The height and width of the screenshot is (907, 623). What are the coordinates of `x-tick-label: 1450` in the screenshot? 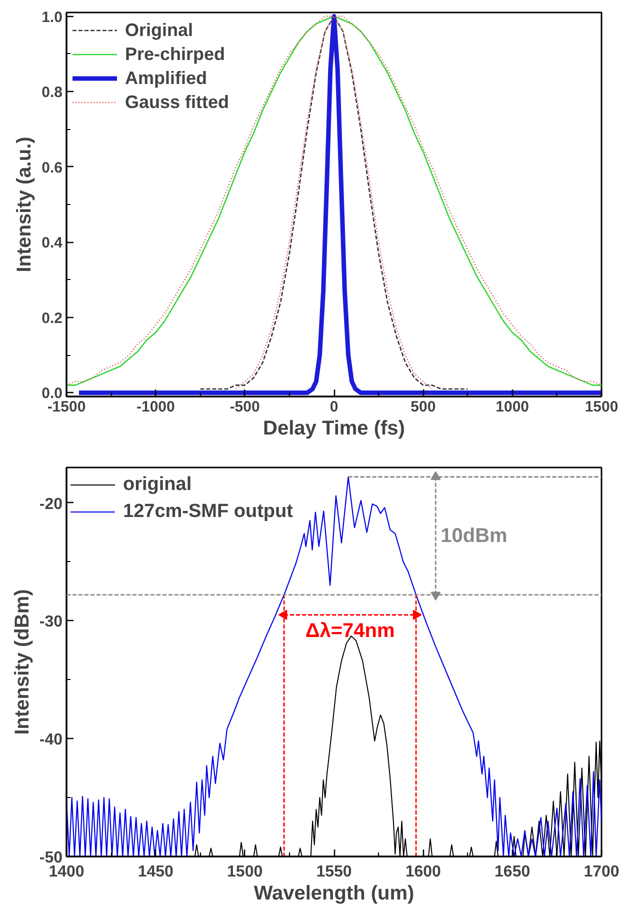 It's located at (156, 872).